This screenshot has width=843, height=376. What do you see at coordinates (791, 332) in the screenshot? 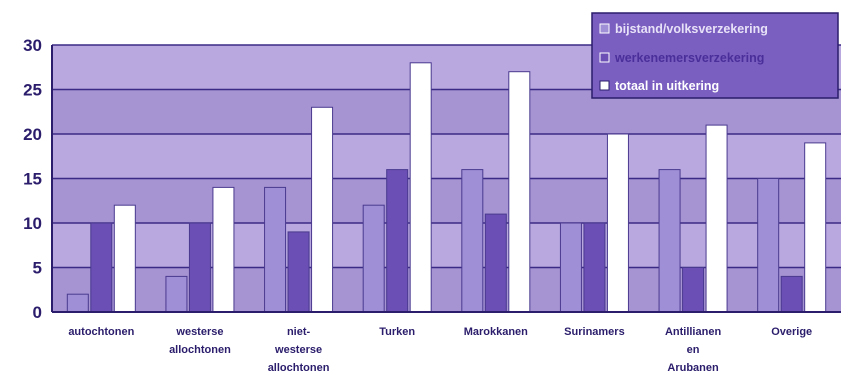
I see `category-label: Overige` at bounding box center [791, 332].